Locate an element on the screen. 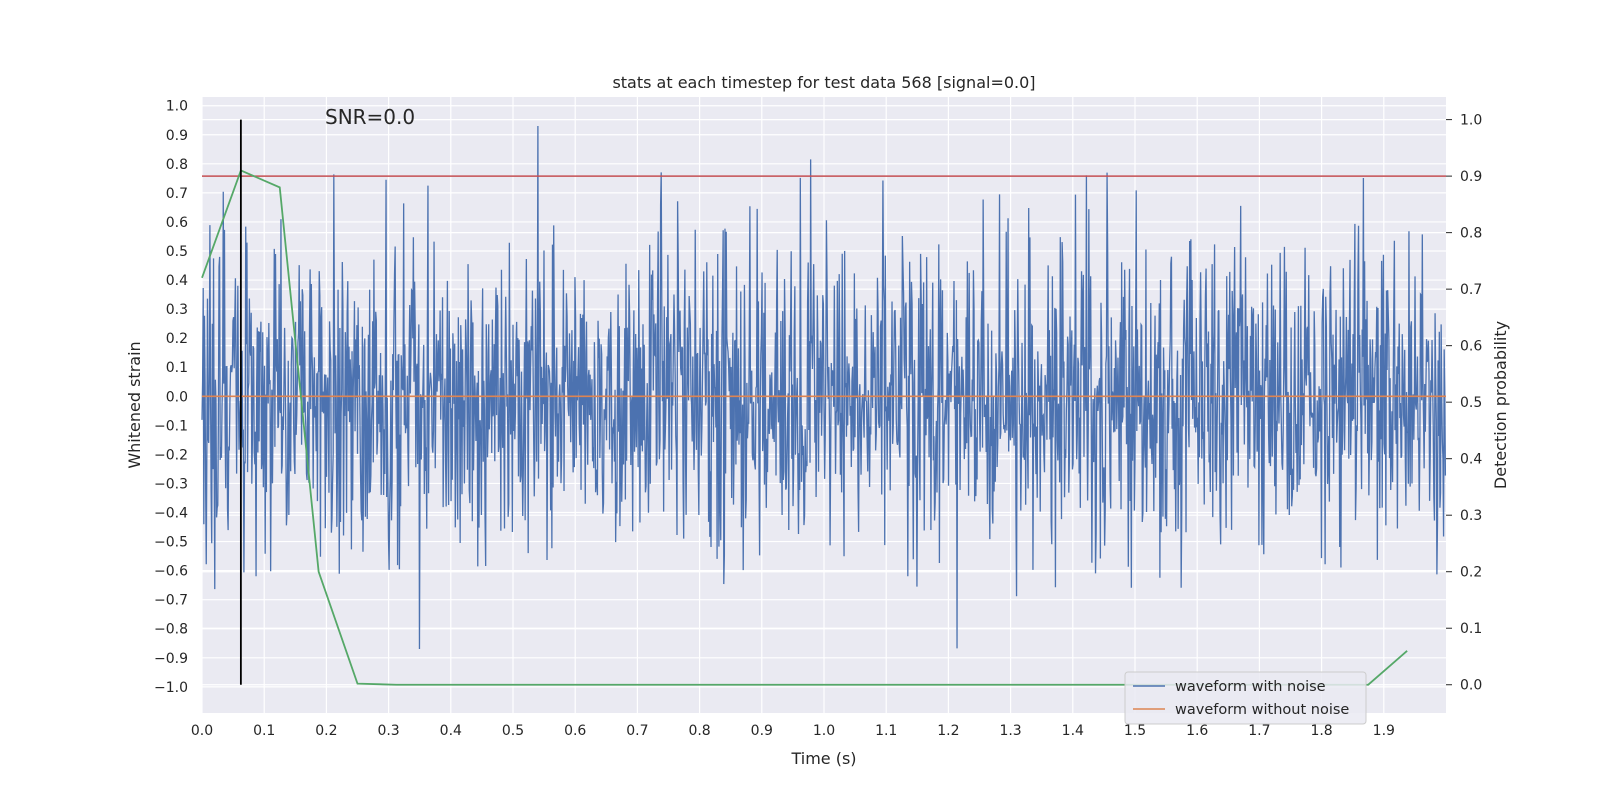 This screenshot has height=800, width=1600. y2-tick-label: 0.2 is located at coordinates (1471, 573).